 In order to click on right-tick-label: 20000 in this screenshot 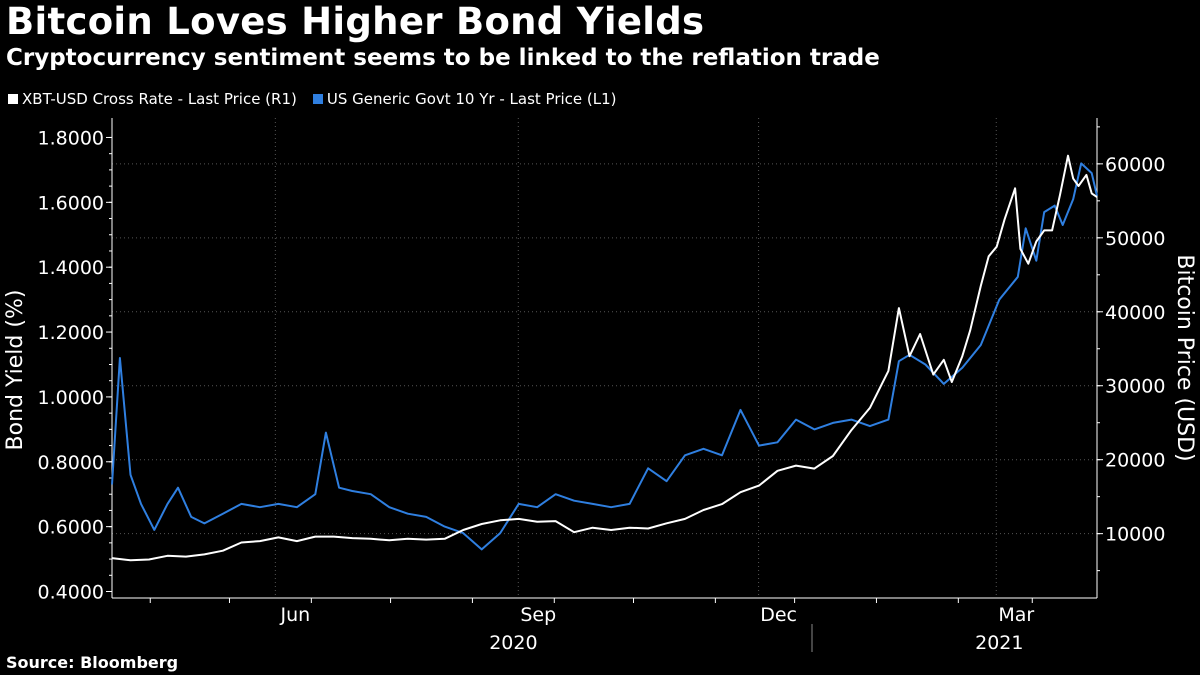, I will do `click(1135, 461)`.